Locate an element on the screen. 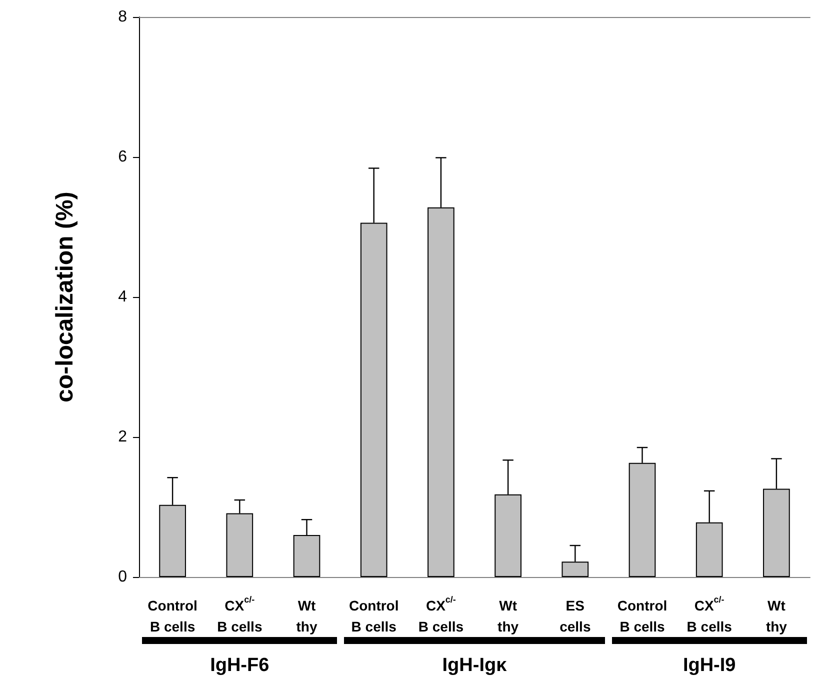 The height and width of the screenshot is (692, 824). text: IgH-I9 is located at coordinates (709, 666).